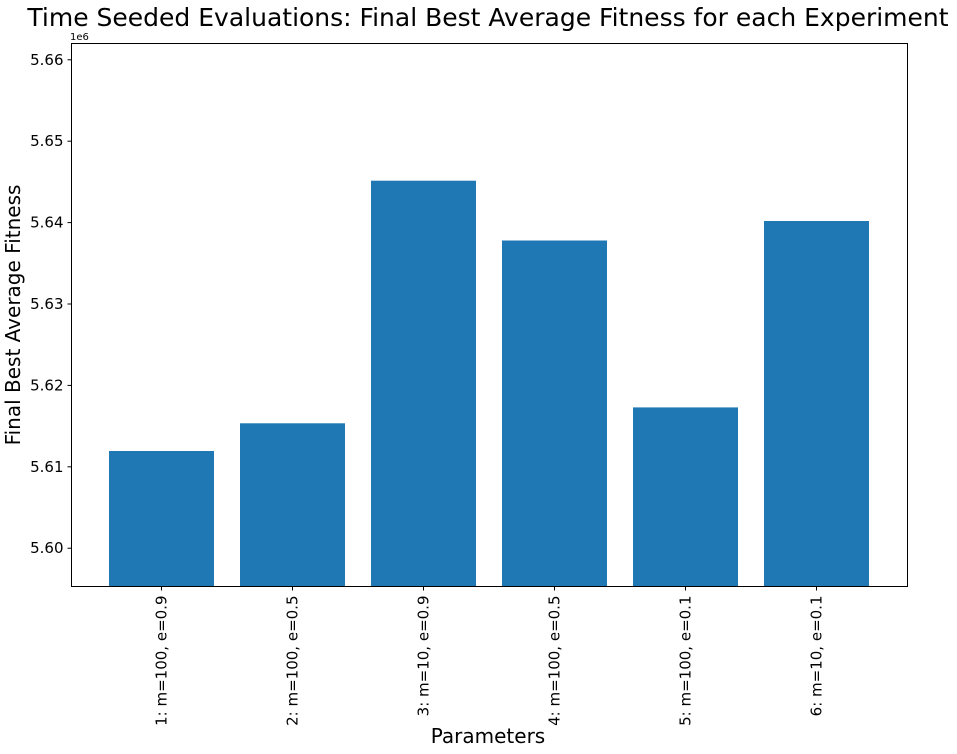  What do you see at coordinates (46, 141) in the screenshot?
I see `y-tick-label-6: 5.65` at bounding box center [46, 141].